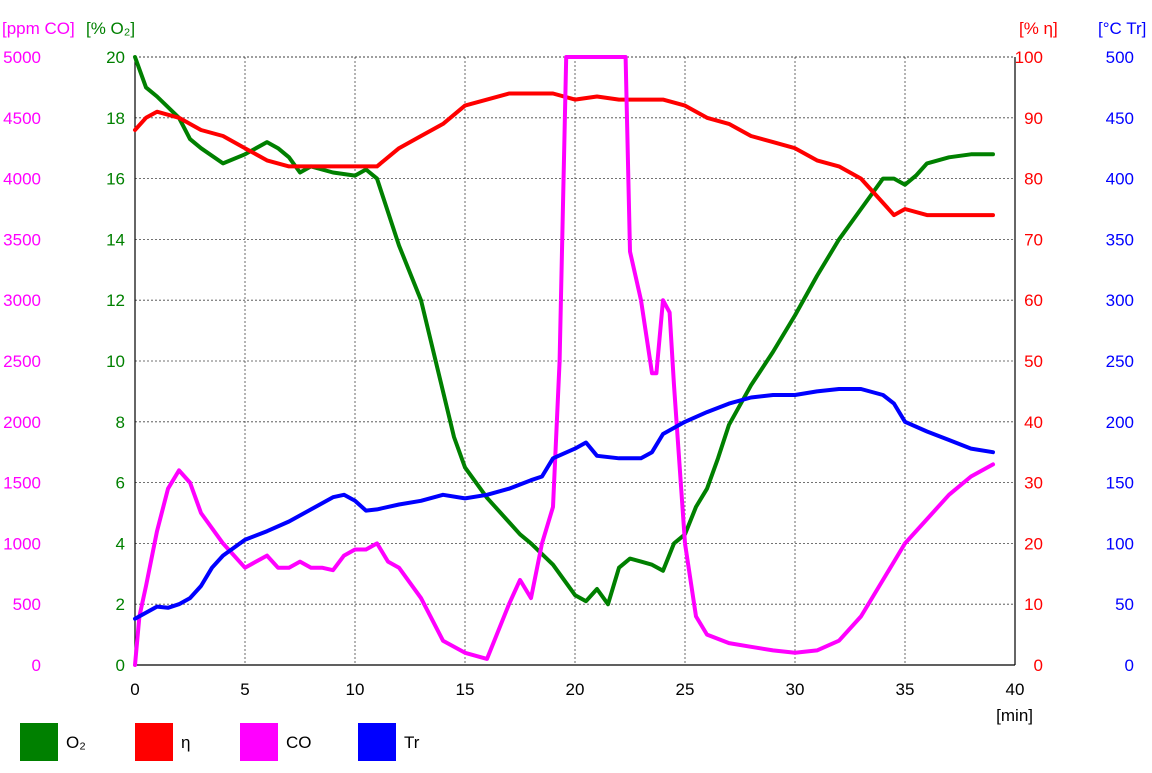  Describe the element at coordinates (154, 742) in the screenshot. I see `legend-swatch-eta` at that location.